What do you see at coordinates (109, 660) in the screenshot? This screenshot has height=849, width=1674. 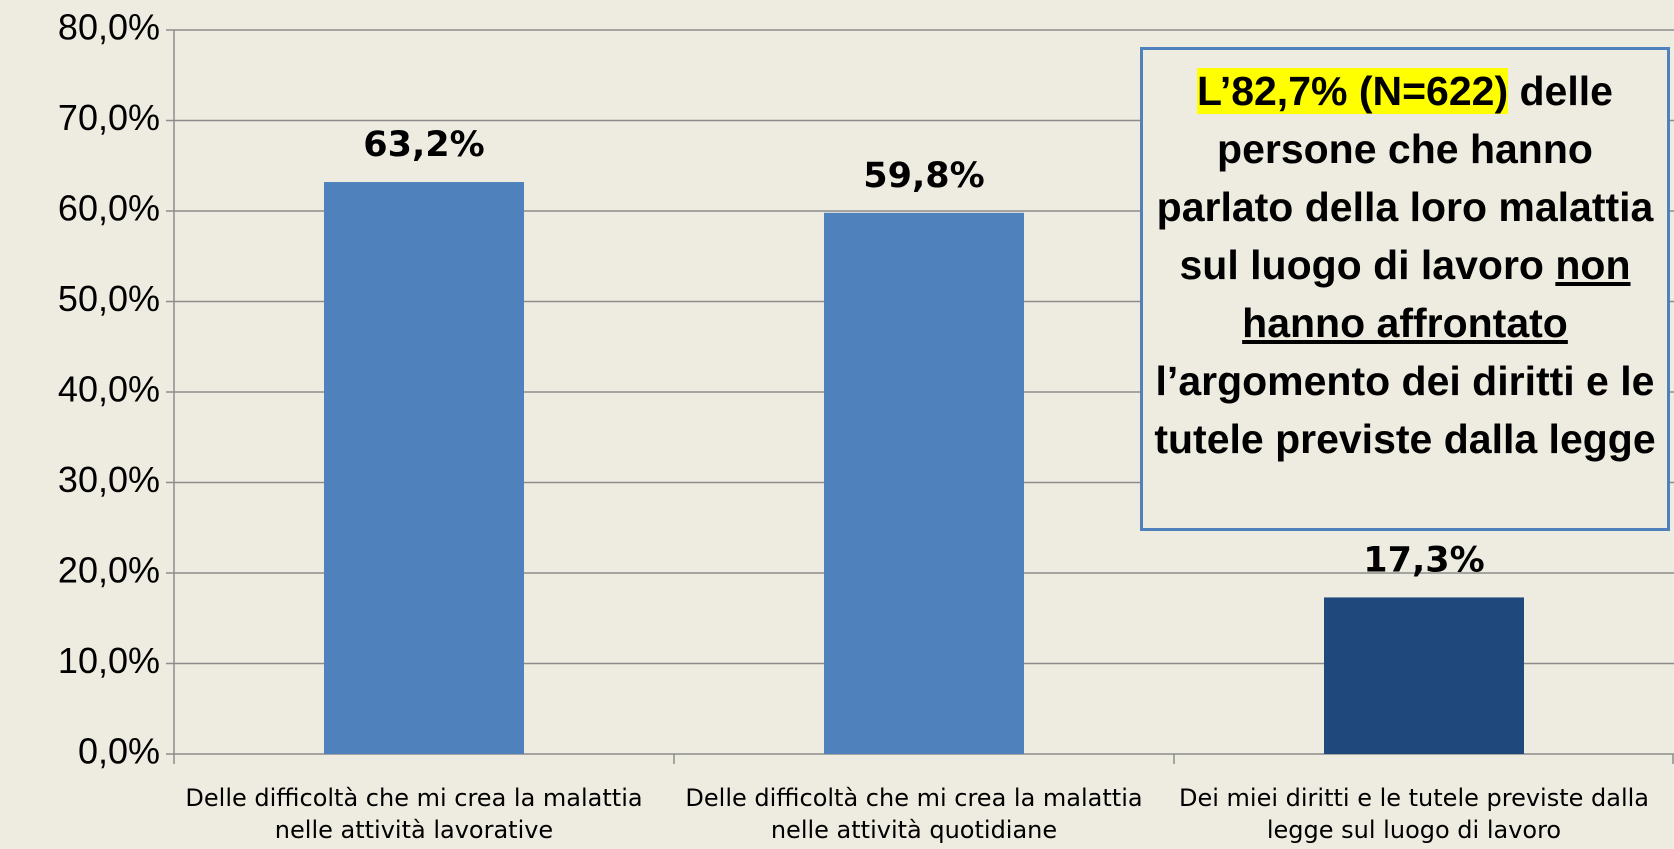 I see `y-tick-label: 10,0%` at bounding box center [109, 660].